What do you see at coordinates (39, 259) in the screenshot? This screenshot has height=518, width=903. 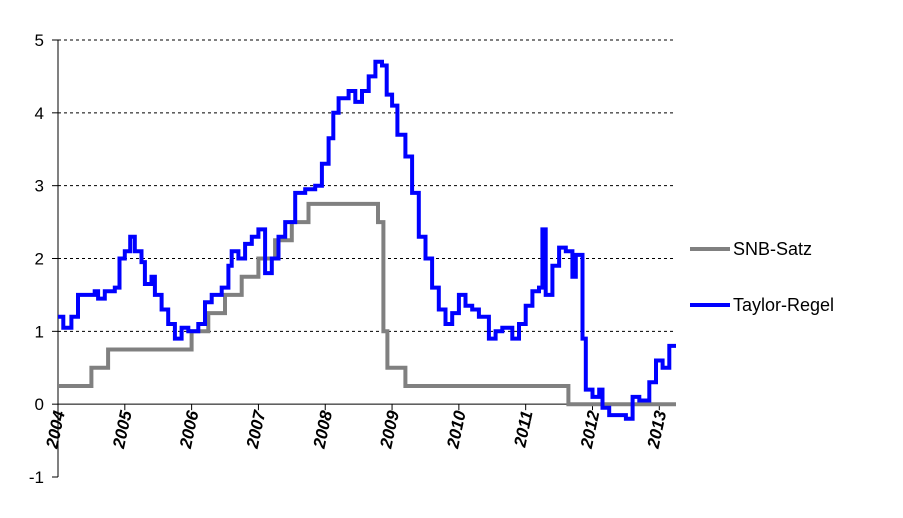 I see `y-tick-label-3: 2` at bounding box center [39, 259].